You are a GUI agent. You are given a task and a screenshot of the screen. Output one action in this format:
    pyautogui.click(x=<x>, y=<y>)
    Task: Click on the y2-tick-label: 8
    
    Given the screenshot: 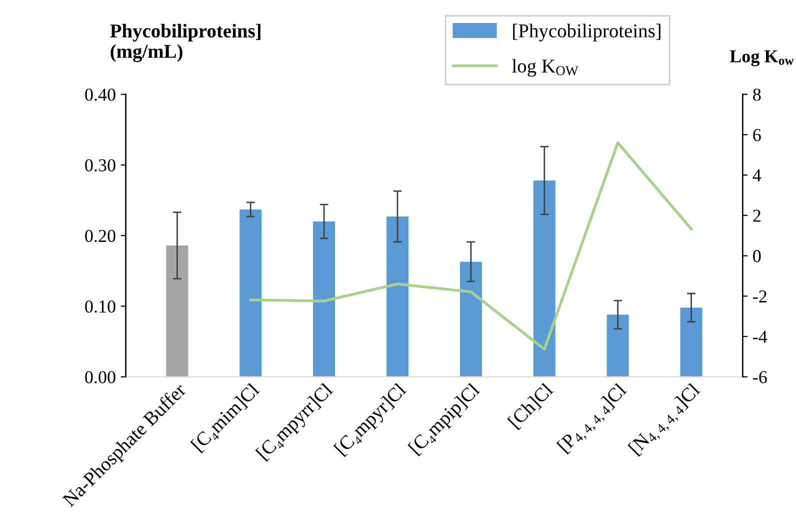 What is the action you would take?
    pyautogui.click(x=757, y=94)
    